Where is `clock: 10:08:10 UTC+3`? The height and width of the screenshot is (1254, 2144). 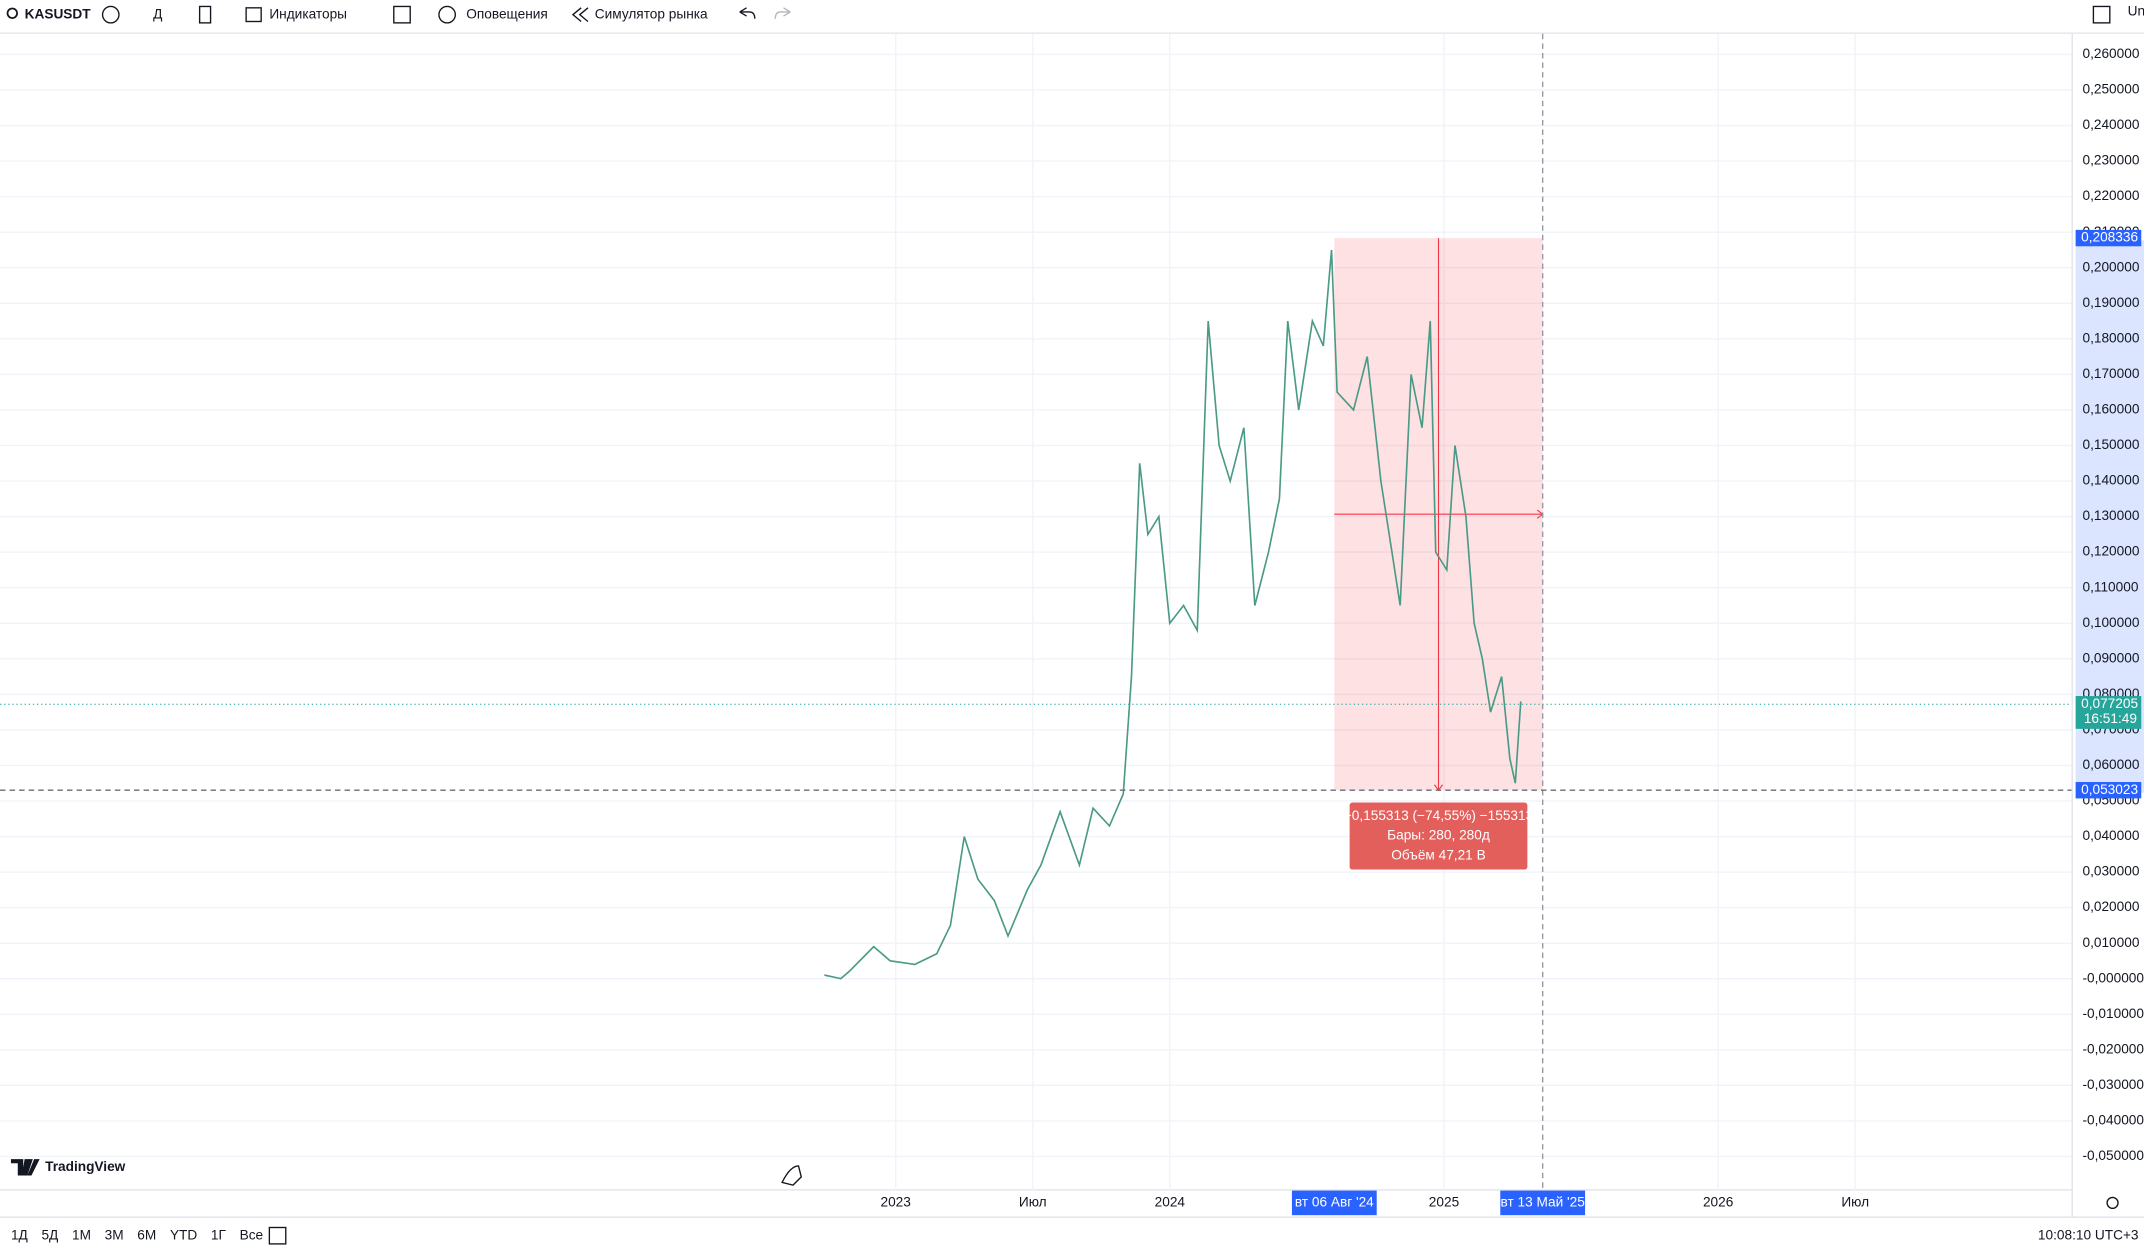
clock: 10:08:10 UTC+3 is located at coordinates (2088, 1234).